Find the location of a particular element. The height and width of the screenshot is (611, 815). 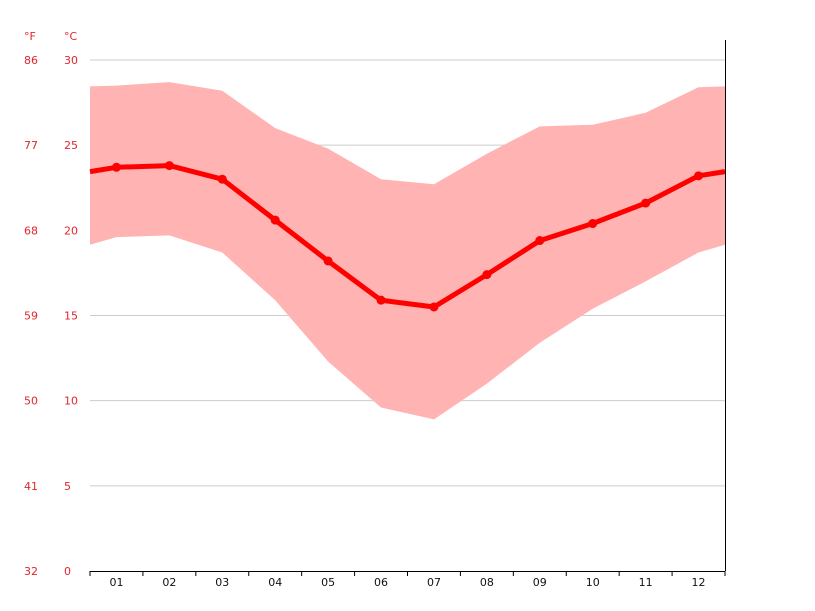

y-tick-label-f: 32 is located at coordinates (31, 571).